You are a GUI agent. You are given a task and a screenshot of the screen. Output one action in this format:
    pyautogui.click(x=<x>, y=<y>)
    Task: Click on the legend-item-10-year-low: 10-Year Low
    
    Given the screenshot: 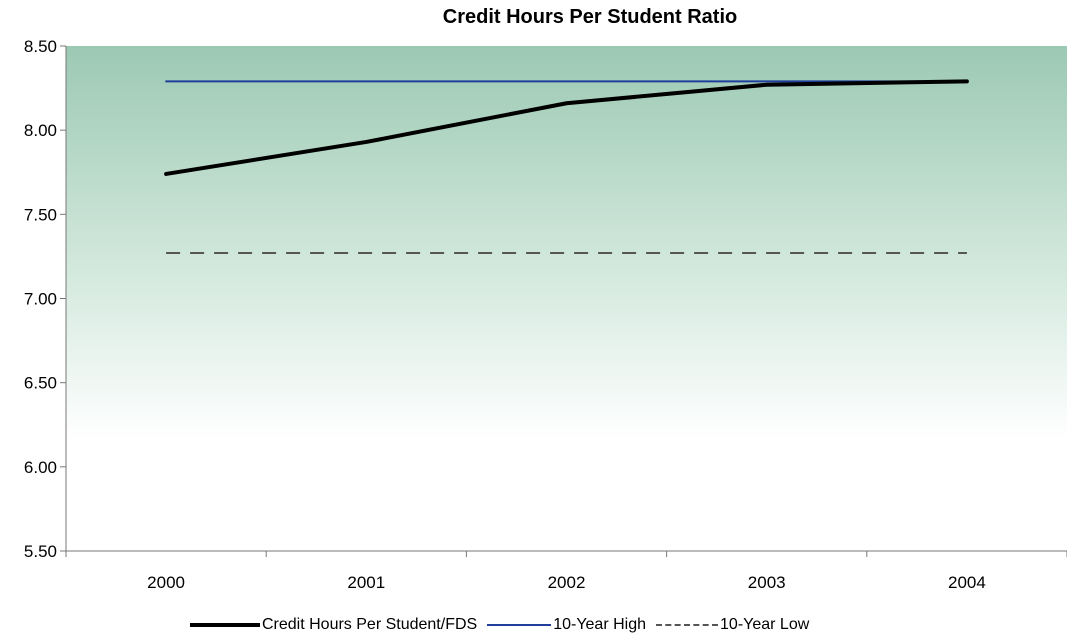 What is the action you would take?
    pyautogui.click(x=732, y=625)
    